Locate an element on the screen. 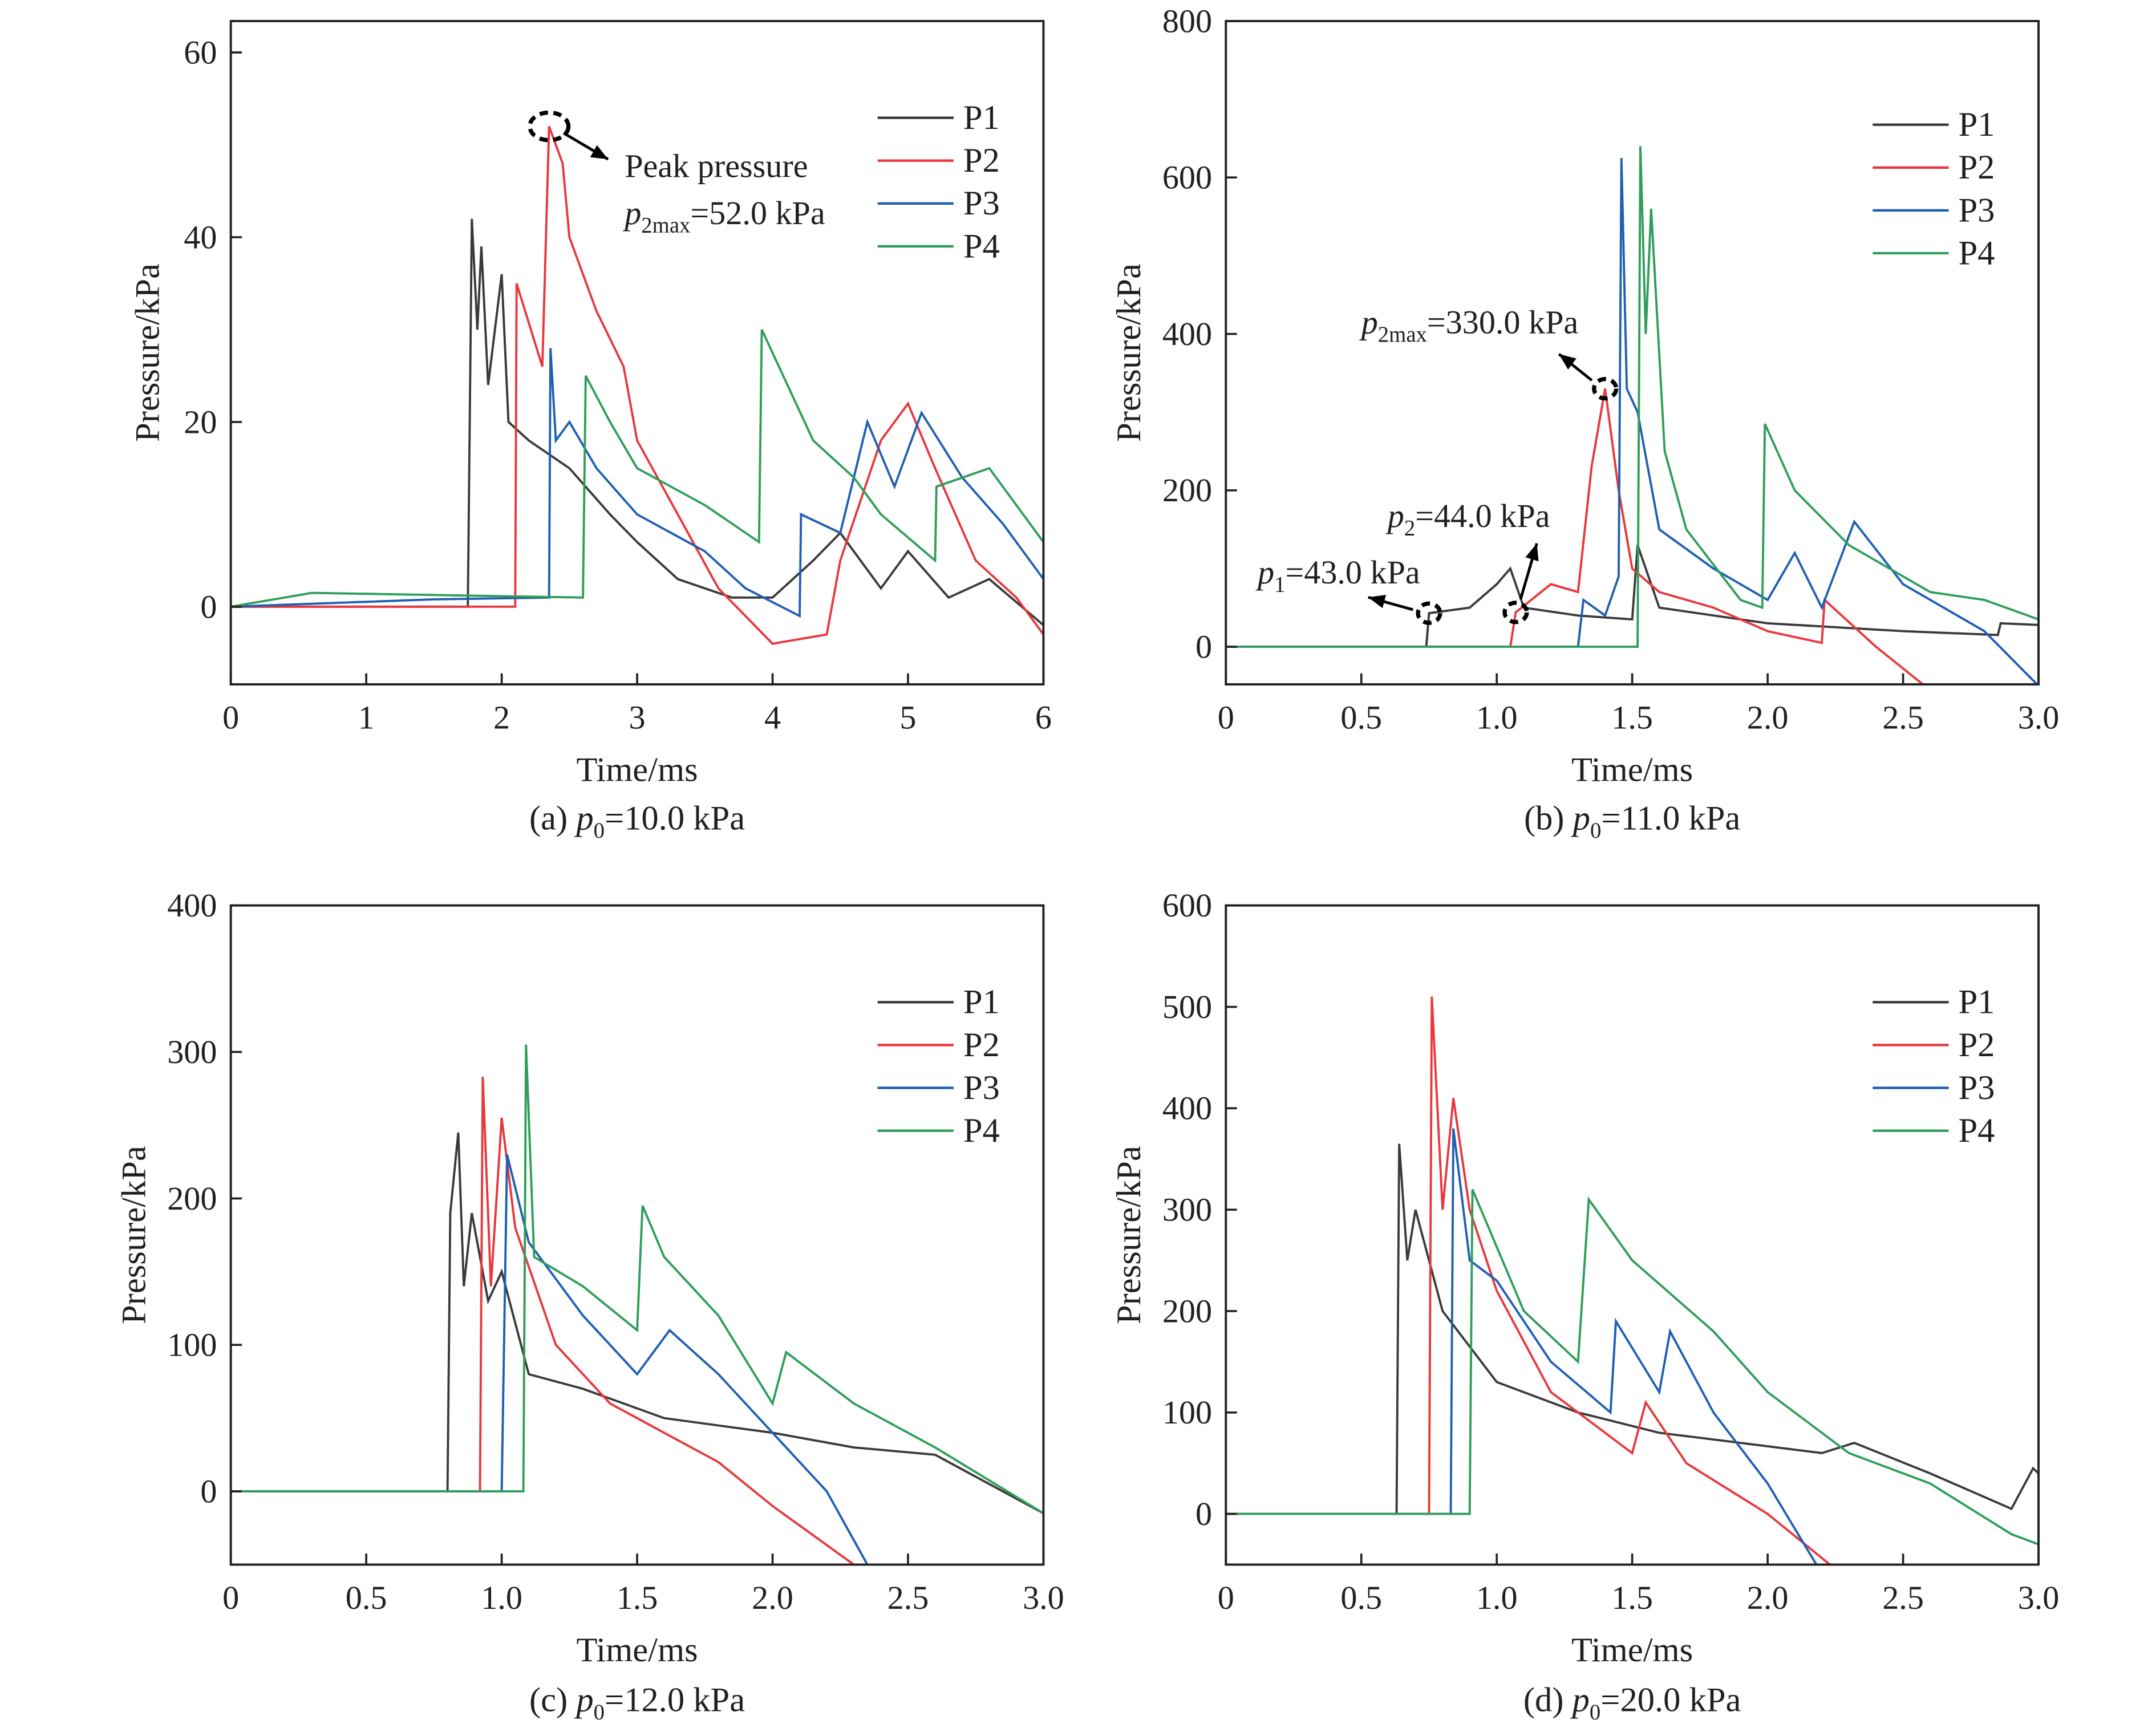 The image size is (2156, 1728). caption-prefix: (d) is located at coordinates (1548, 1700).